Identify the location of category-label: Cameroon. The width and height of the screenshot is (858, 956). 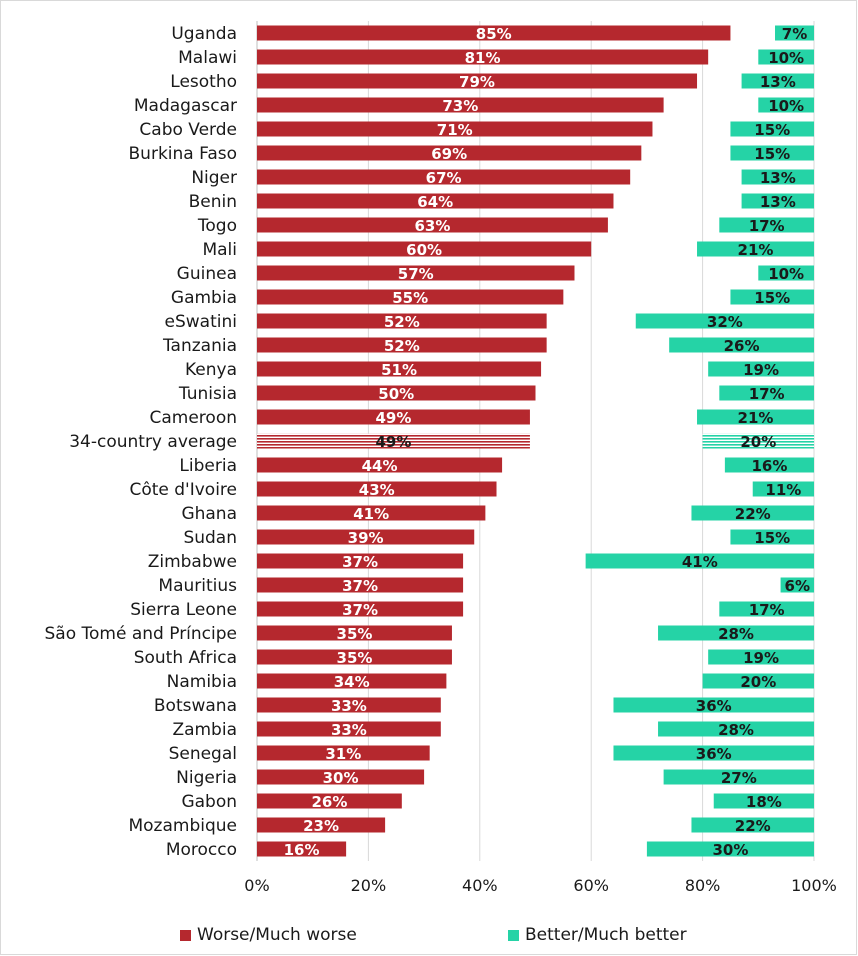
(194, 418).